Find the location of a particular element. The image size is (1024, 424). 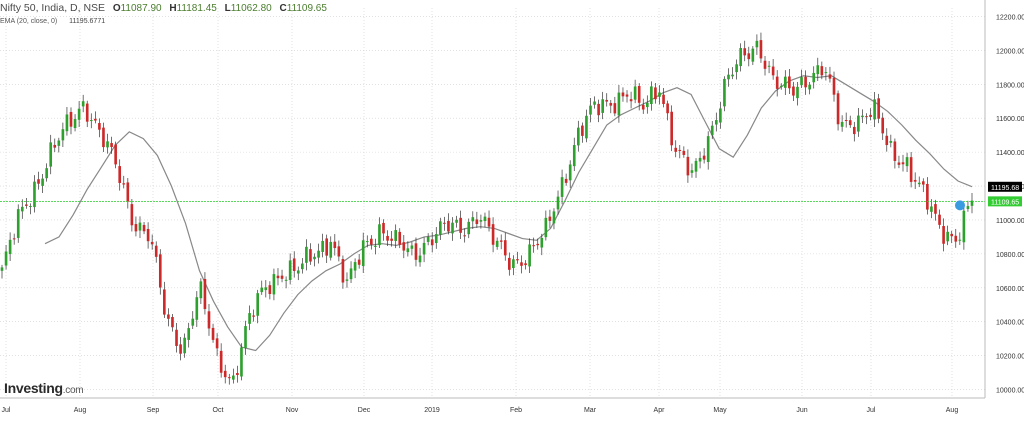

x-tick-label: Dec is located at coordinates (364, 410).